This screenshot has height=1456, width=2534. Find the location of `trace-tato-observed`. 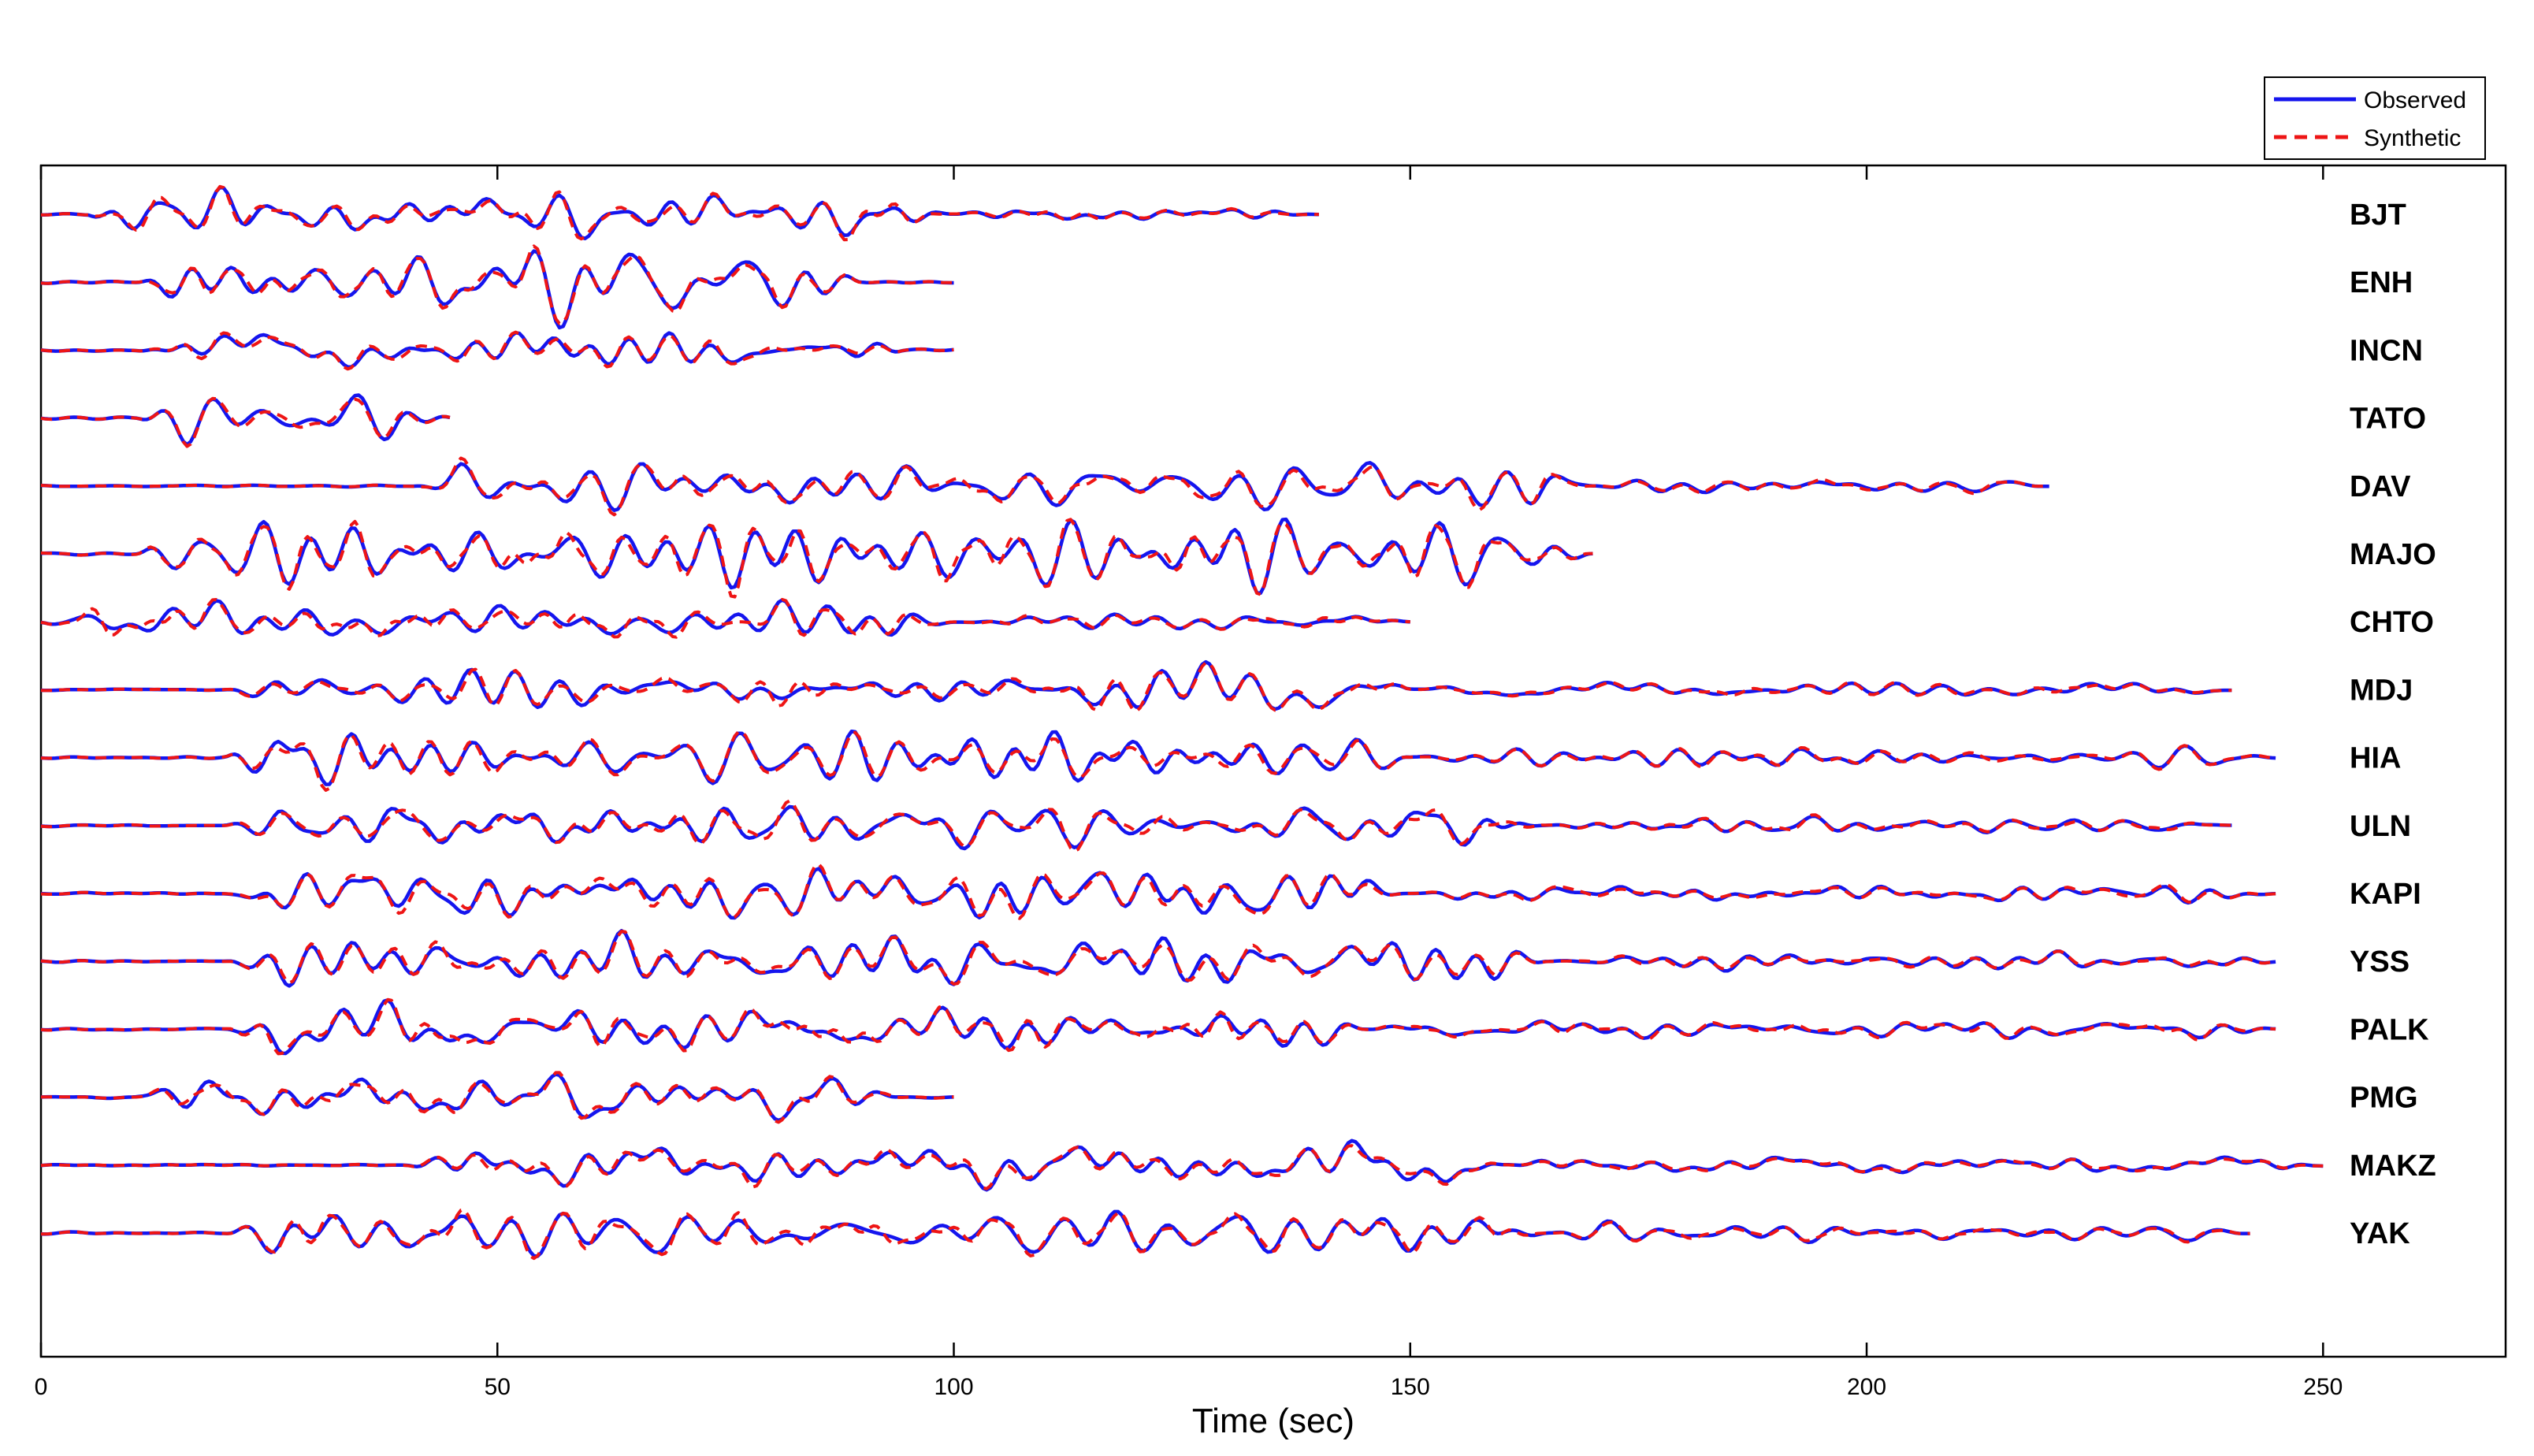

trace-tato-observed is located at coordinates (246, 420).